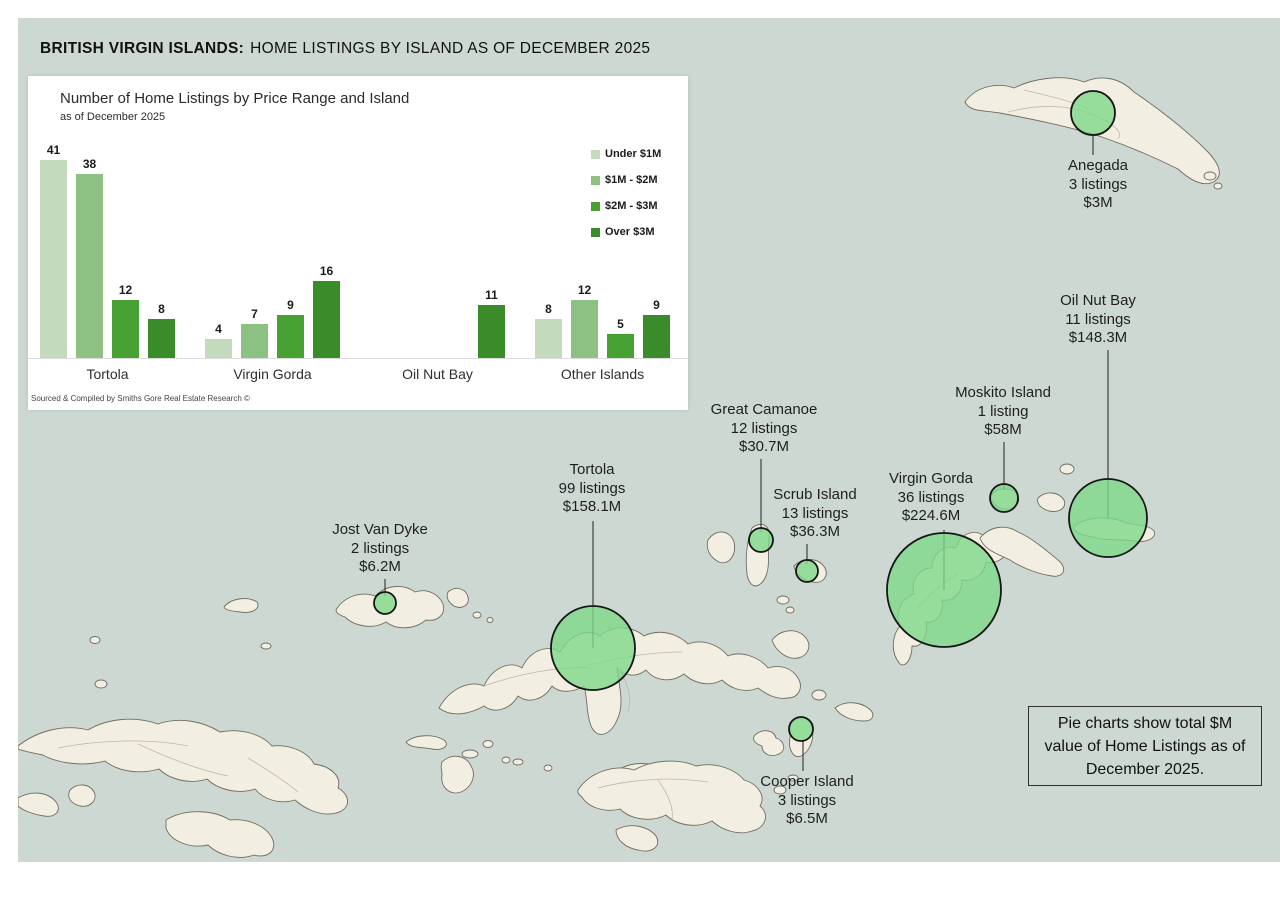  Describe the element at coordinates (626, 180) in the screenshot. I see `legend-item: $1M - $2M` at that location.